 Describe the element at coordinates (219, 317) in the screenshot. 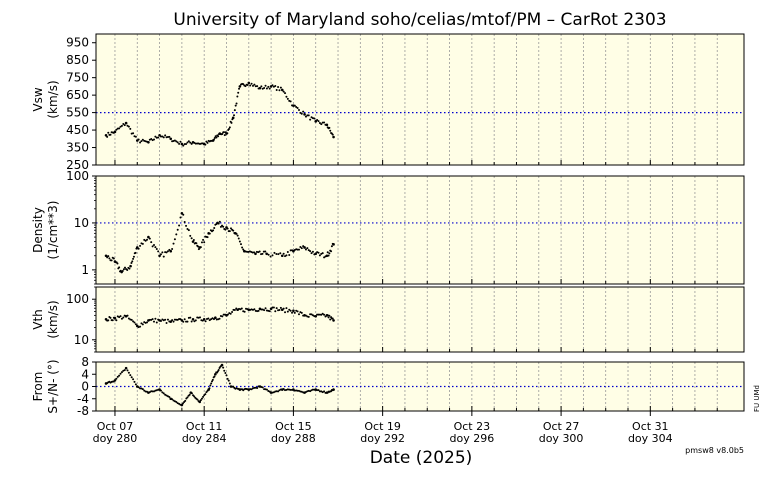

I see `data-points` at that location.